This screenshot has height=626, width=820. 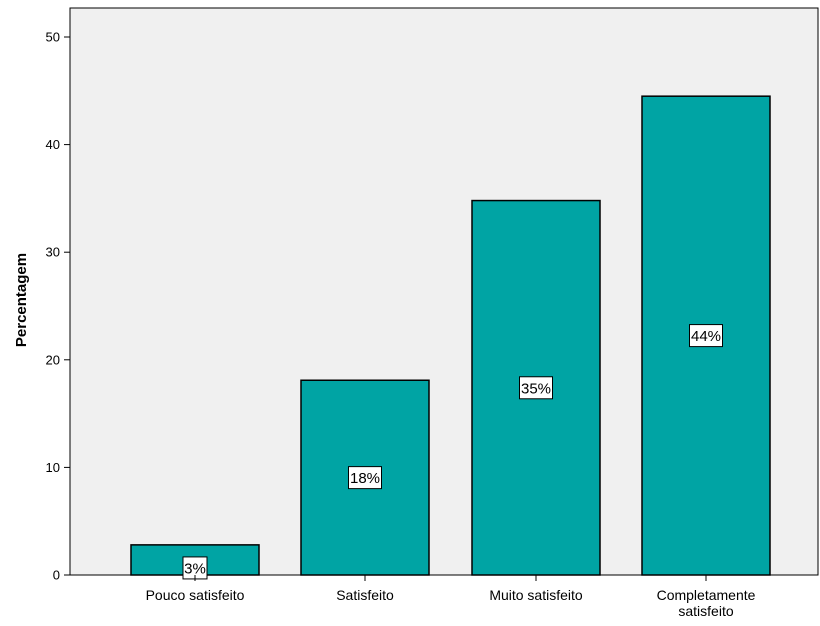 I want to click on y-tick-label: 10, so click(x=53, y=467).